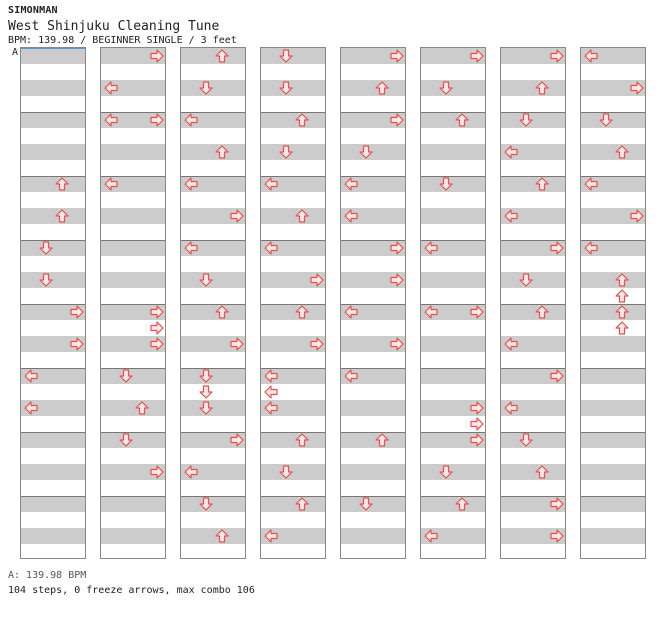 The height and width of the screenshot is (620, 672). I want to click on song-title: West Shinjuku Cleaning Tune, so click(114, 26).